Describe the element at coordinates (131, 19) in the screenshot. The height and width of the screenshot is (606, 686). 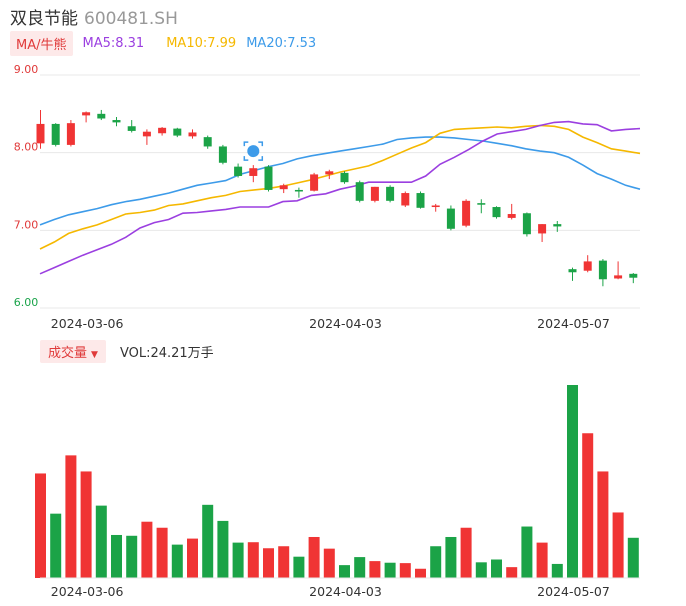
I see `stock-code: 600481.SH` at that location.